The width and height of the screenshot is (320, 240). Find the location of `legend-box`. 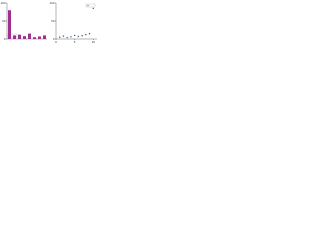

legend-box is located at coordinates (90, 5).